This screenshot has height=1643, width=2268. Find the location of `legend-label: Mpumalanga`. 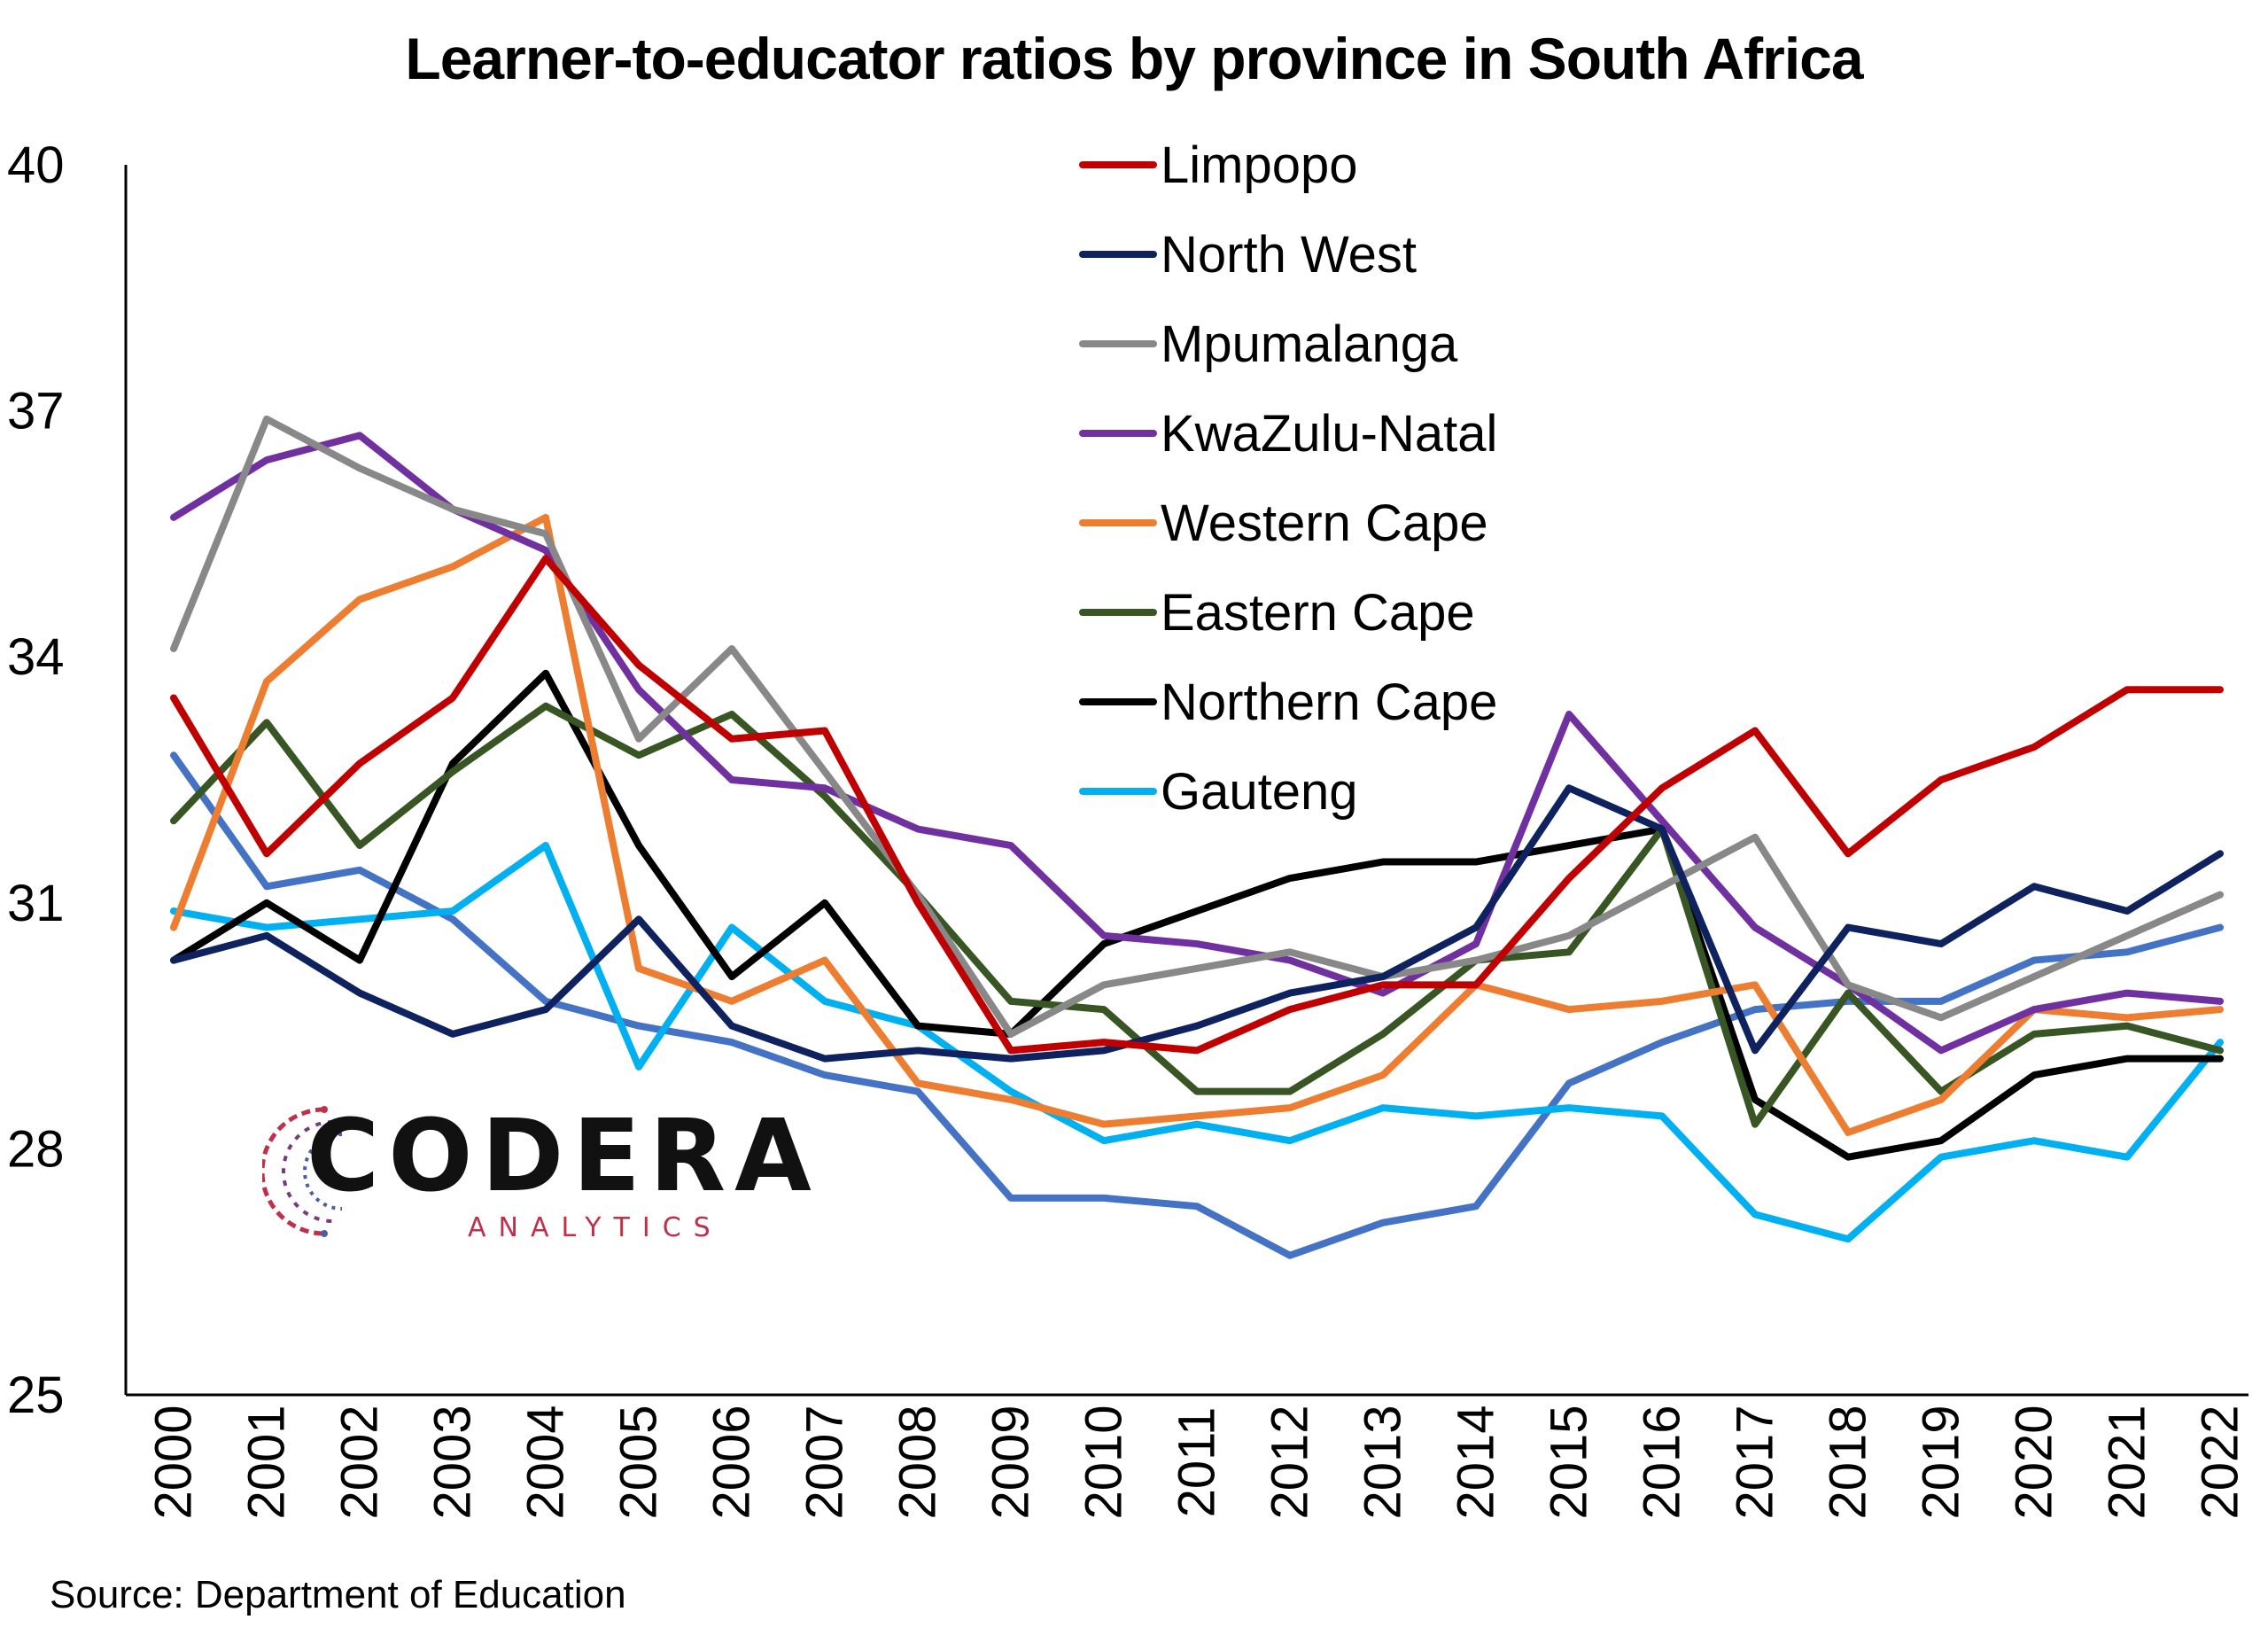

legend-label: Mpumalanga is located at coordinates (1309, 344).